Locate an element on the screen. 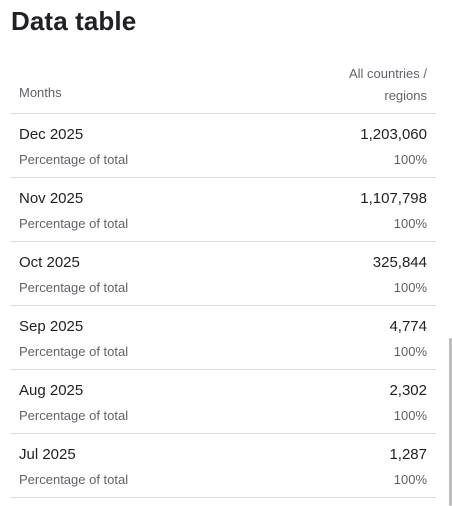 The width and height of the screenshot is (452, 506). table-header: Months All countries / regions is located at coordinates (223, 84).